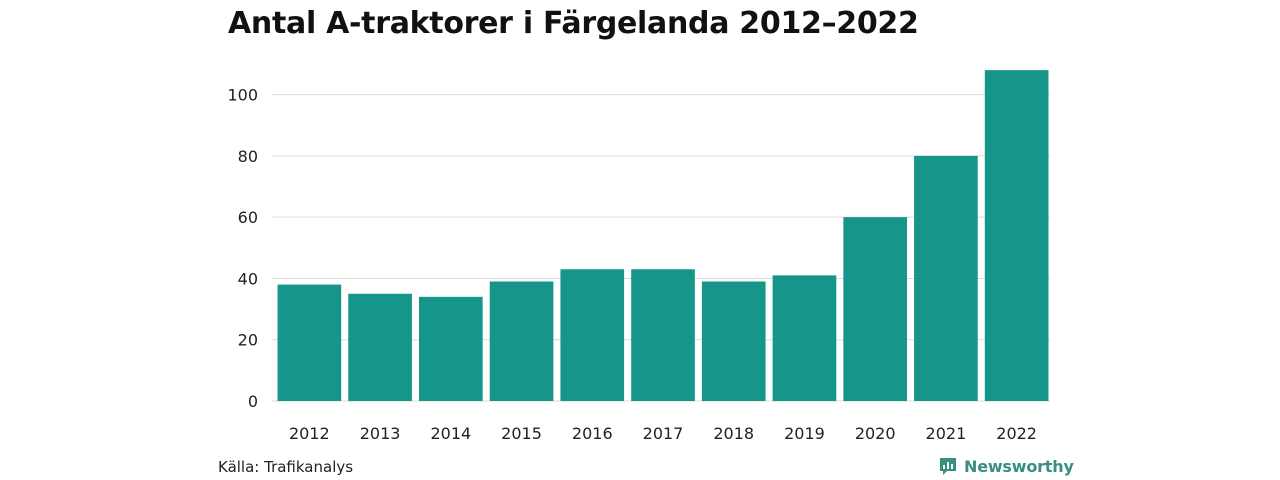 The image size is (1280, 480). I want to click on x-tick-label: 2022, so click(1016, 433).